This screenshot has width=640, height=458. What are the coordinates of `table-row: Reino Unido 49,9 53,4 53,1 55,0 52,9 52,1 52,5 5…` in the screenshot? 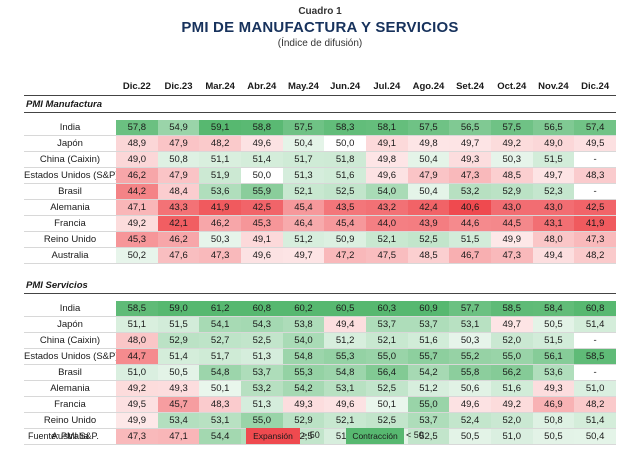 It's located at (320, 420).